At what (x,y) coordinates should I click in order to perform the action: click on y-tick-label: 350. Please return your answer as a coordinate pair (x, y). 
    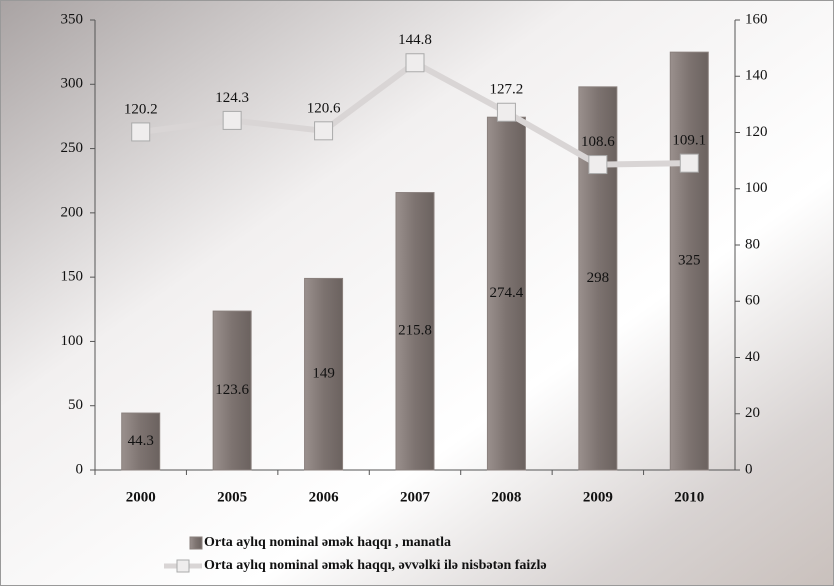
    Looking at the image, I should click on (72, 19).